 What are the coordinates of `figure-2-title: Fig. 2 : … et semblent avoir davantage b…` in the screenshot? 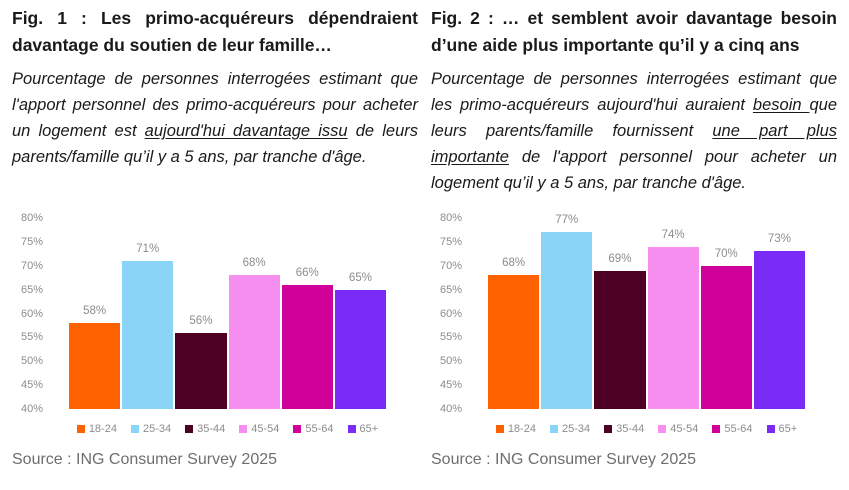 It's located at (634, 31).